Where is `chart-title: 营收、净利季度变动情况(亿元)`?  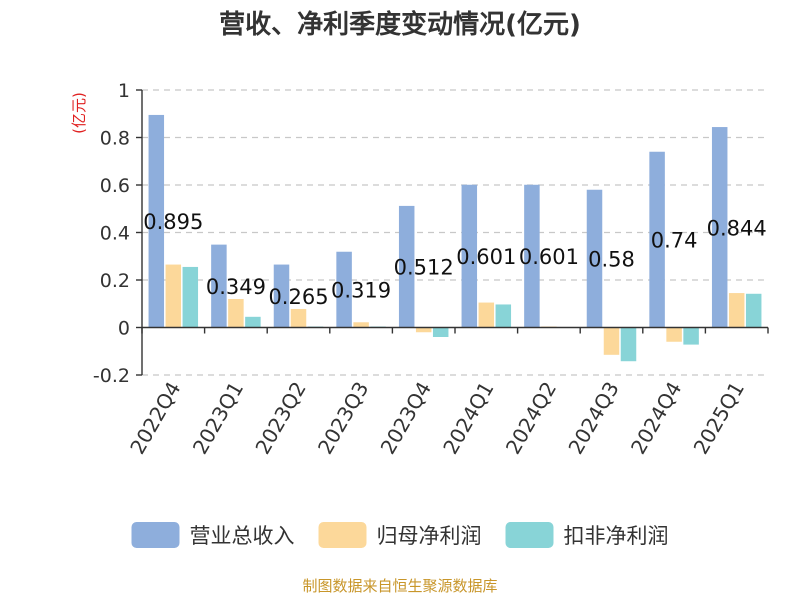 chart-title: 营收、净利季度变动情况(亿元) is located at coordinates (400, 24).